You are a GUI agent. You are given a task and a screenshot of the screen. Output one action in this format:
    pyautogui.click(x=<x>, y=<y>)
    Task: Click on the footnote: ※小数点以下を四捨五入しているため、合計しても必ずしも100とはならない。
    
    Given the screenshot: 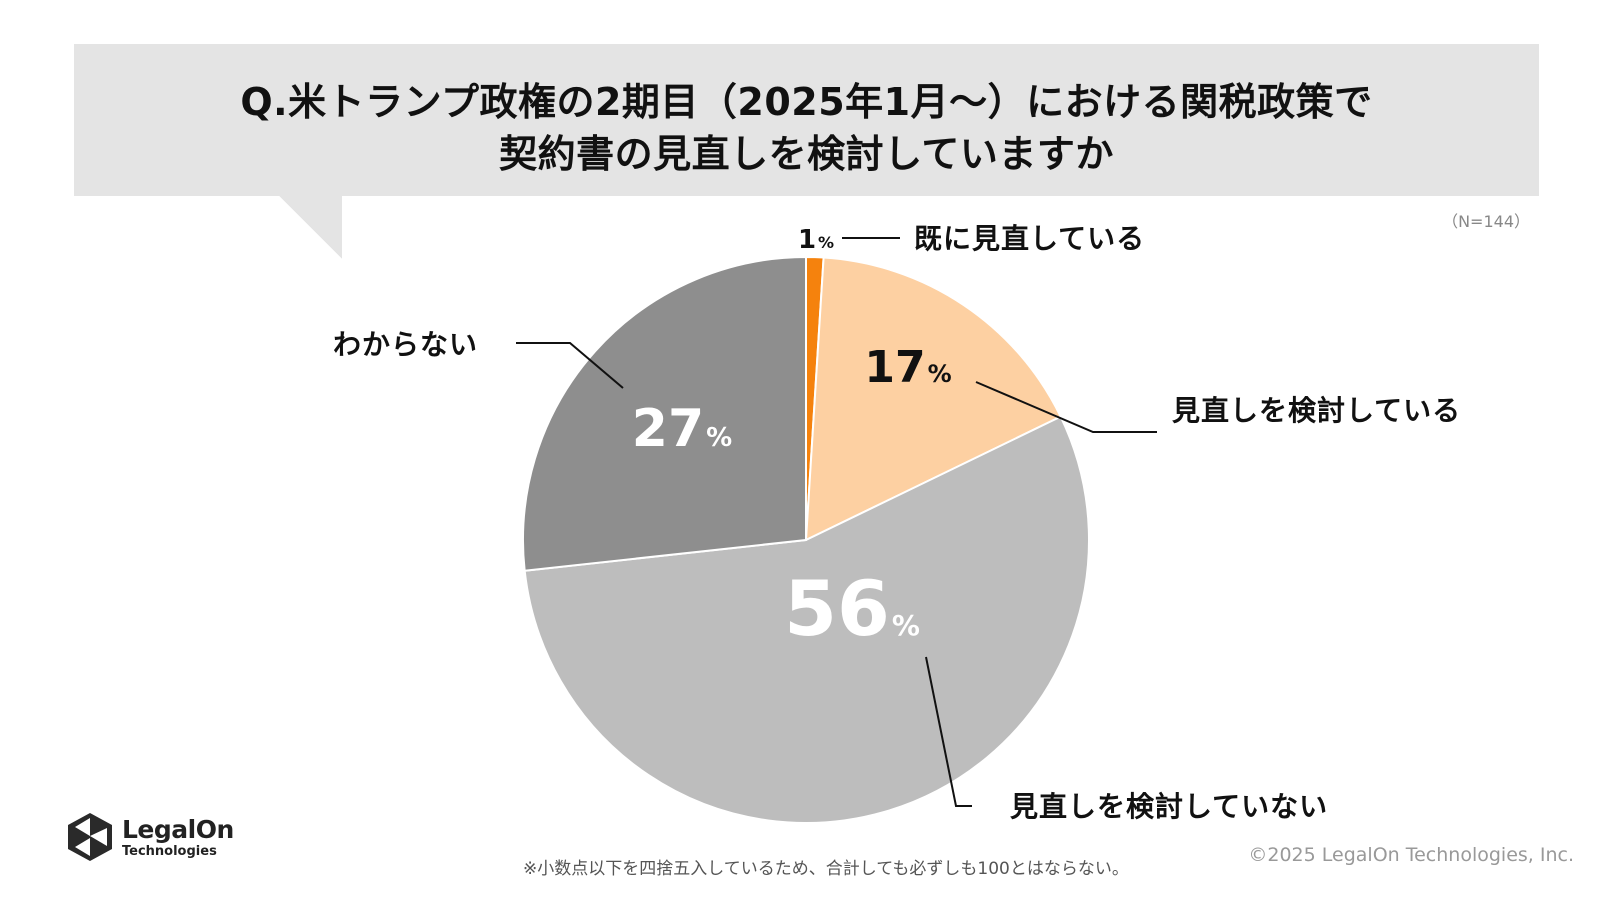 What is the action you would take?
    pyautogui.click(x=826, y=869)
    